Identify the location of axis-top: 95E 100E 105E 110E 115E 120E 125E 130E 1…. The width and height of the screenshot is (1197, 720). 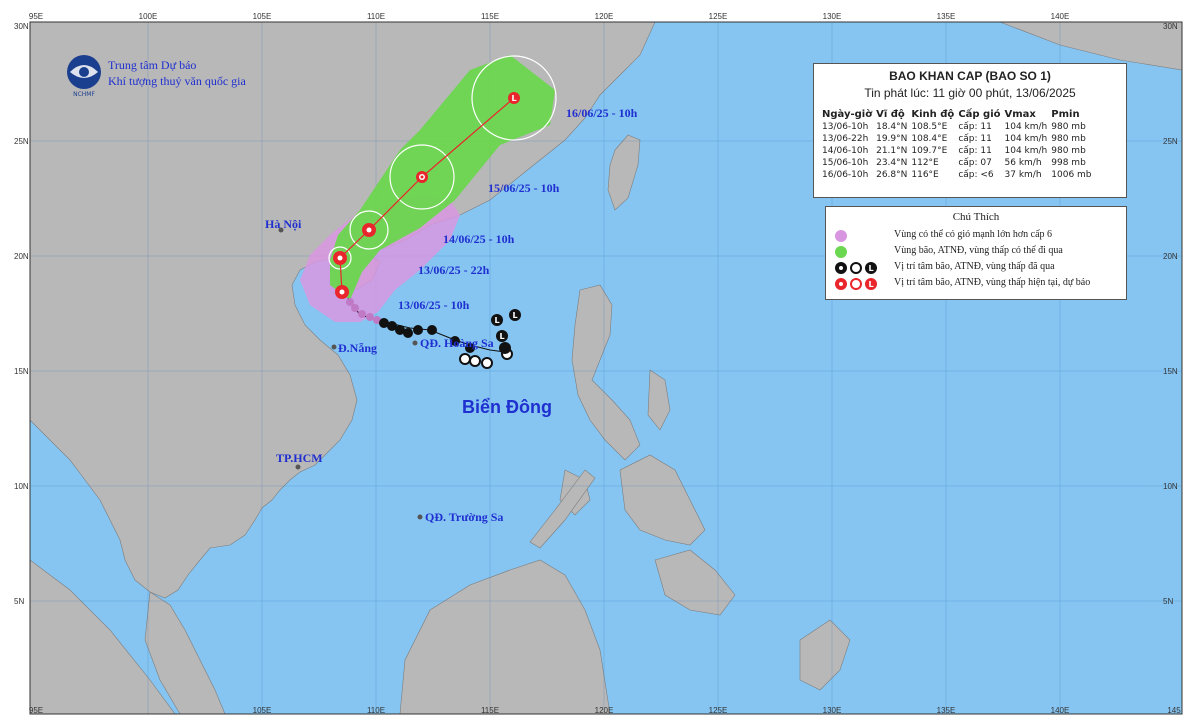
(549, 16).